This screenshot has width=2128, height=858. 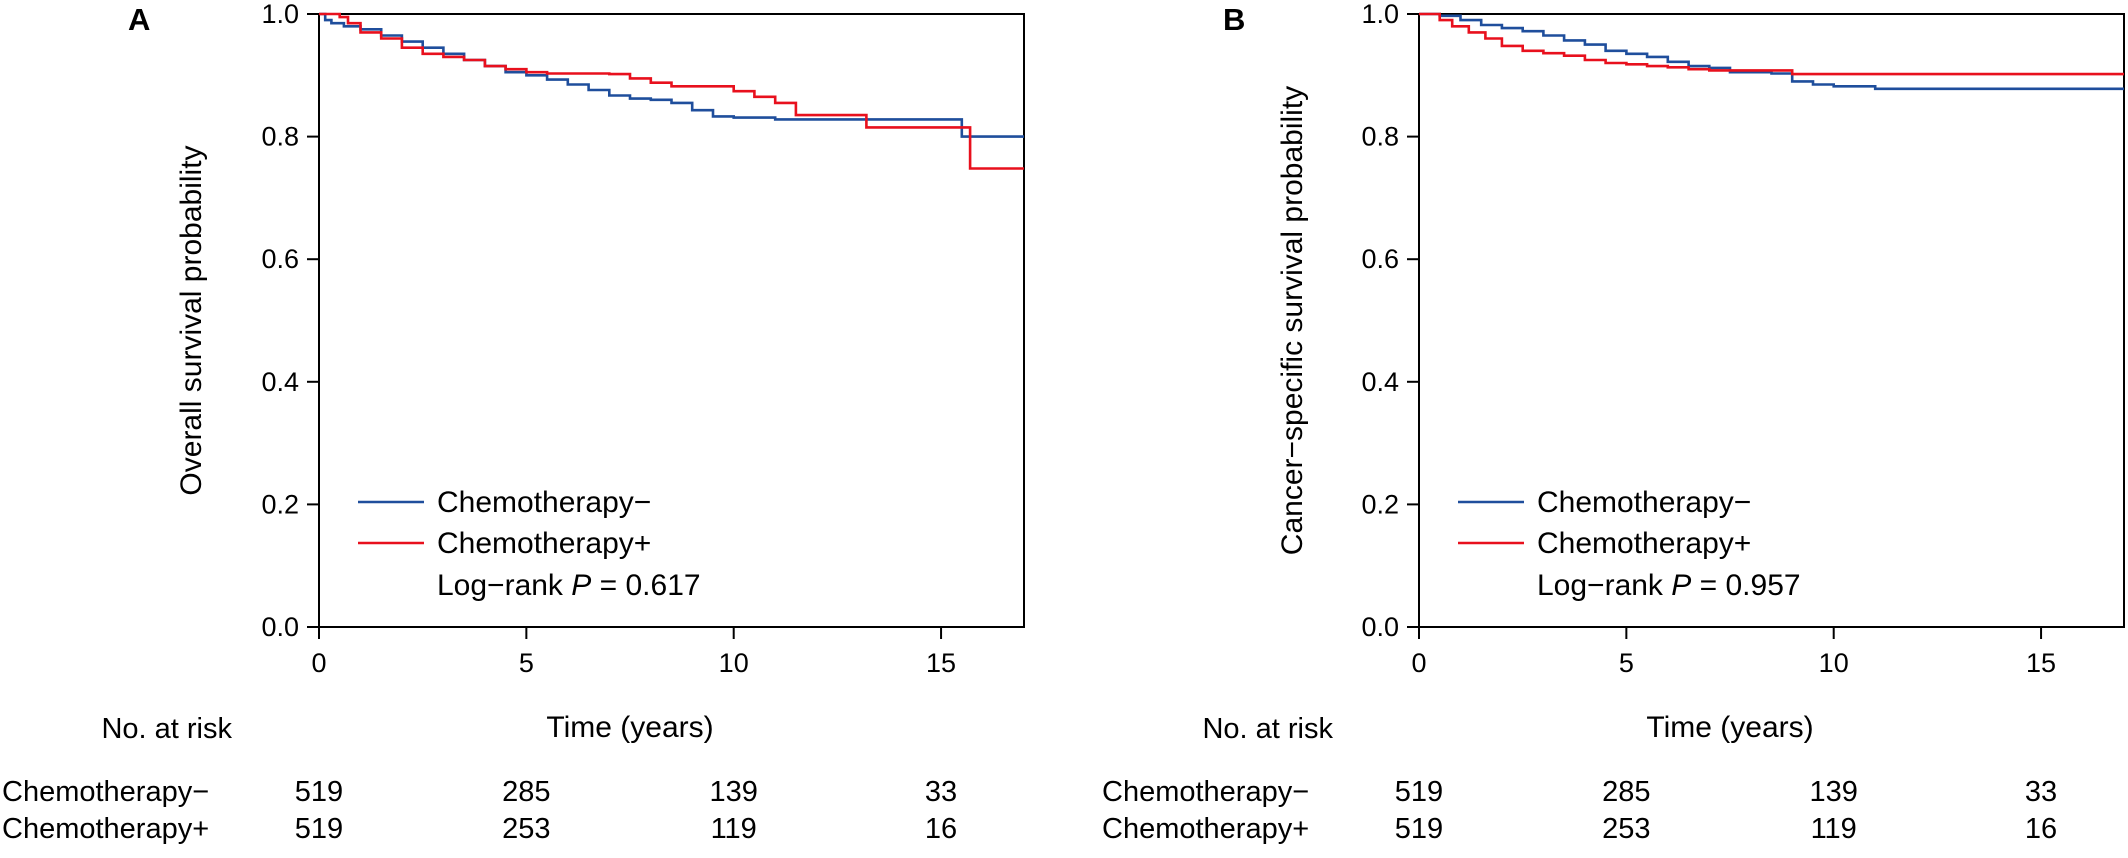 I want to click on y-axis-title: Overall survival probability, so click(x=191, y=320).